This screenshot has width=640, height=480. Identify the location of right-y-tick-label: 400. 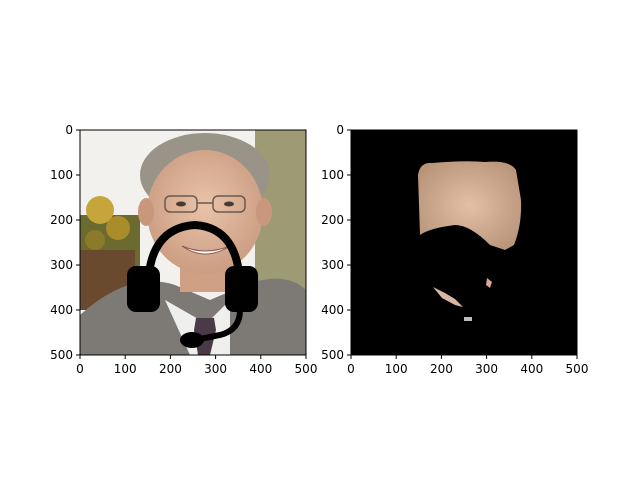
(332, 310).